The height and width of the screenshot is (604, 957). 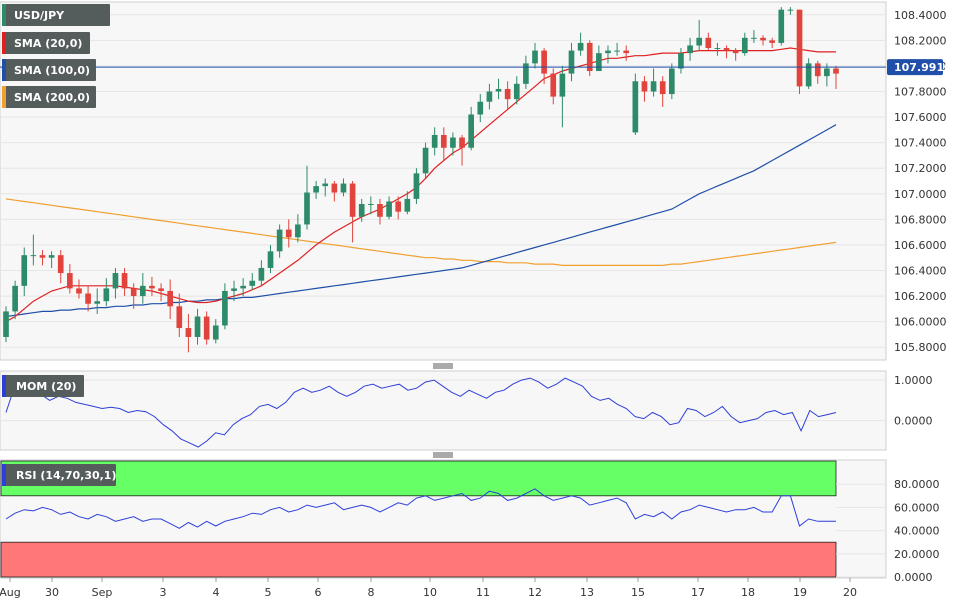 I want to click on legend-sma200: SMA (200,0), so click(x=49, y=97).